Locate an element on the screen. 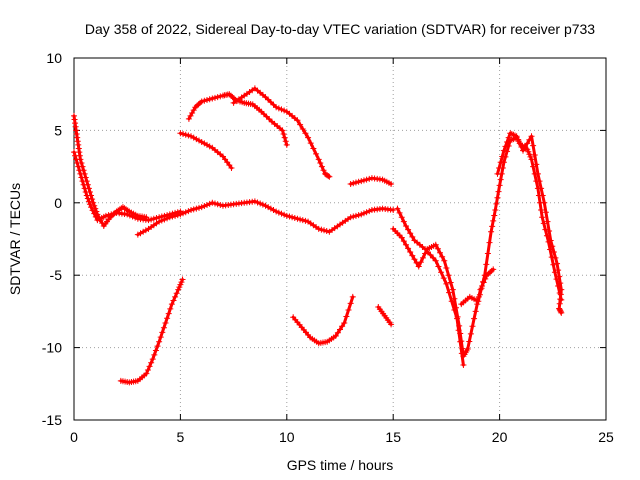 This screenshot has height=480, width=640. x-tick-label: 0 is located at coordinates (74, 437).